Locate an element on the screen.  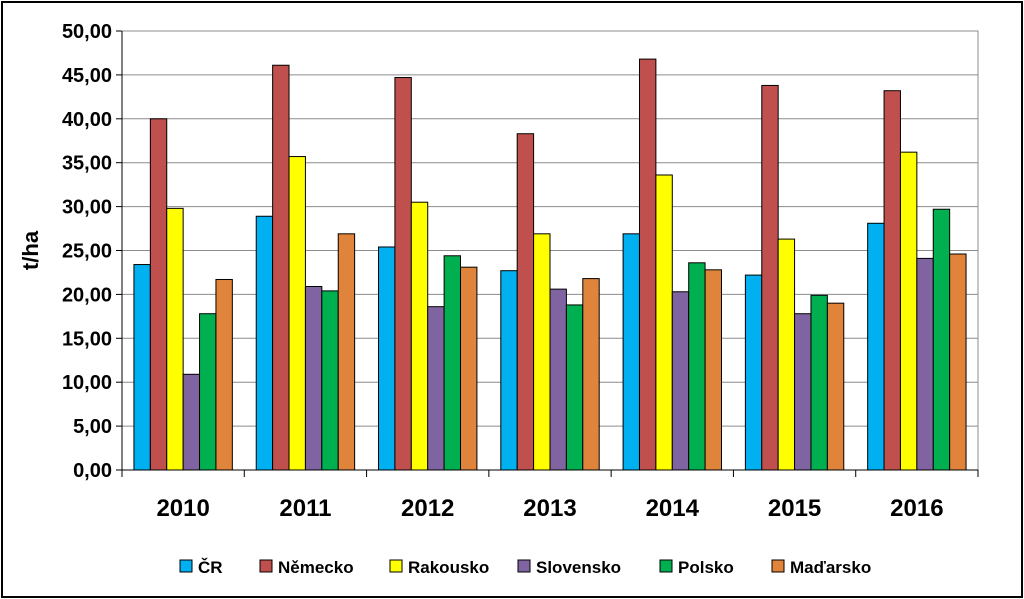
x-tick-label: 2010 is located at coordinates (182, 508).